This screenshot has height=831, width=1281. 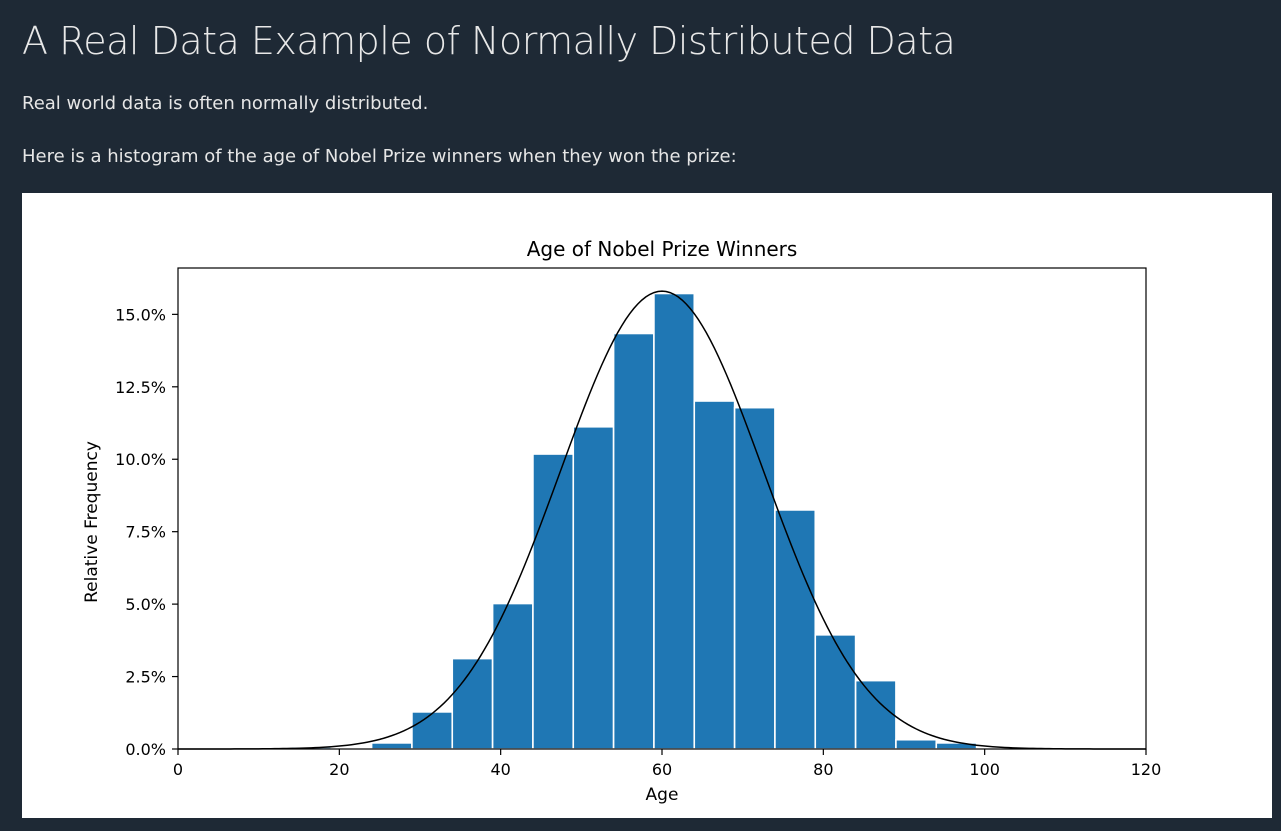 I want to click on x-tick-label: 60, so click(x=662, y=769).